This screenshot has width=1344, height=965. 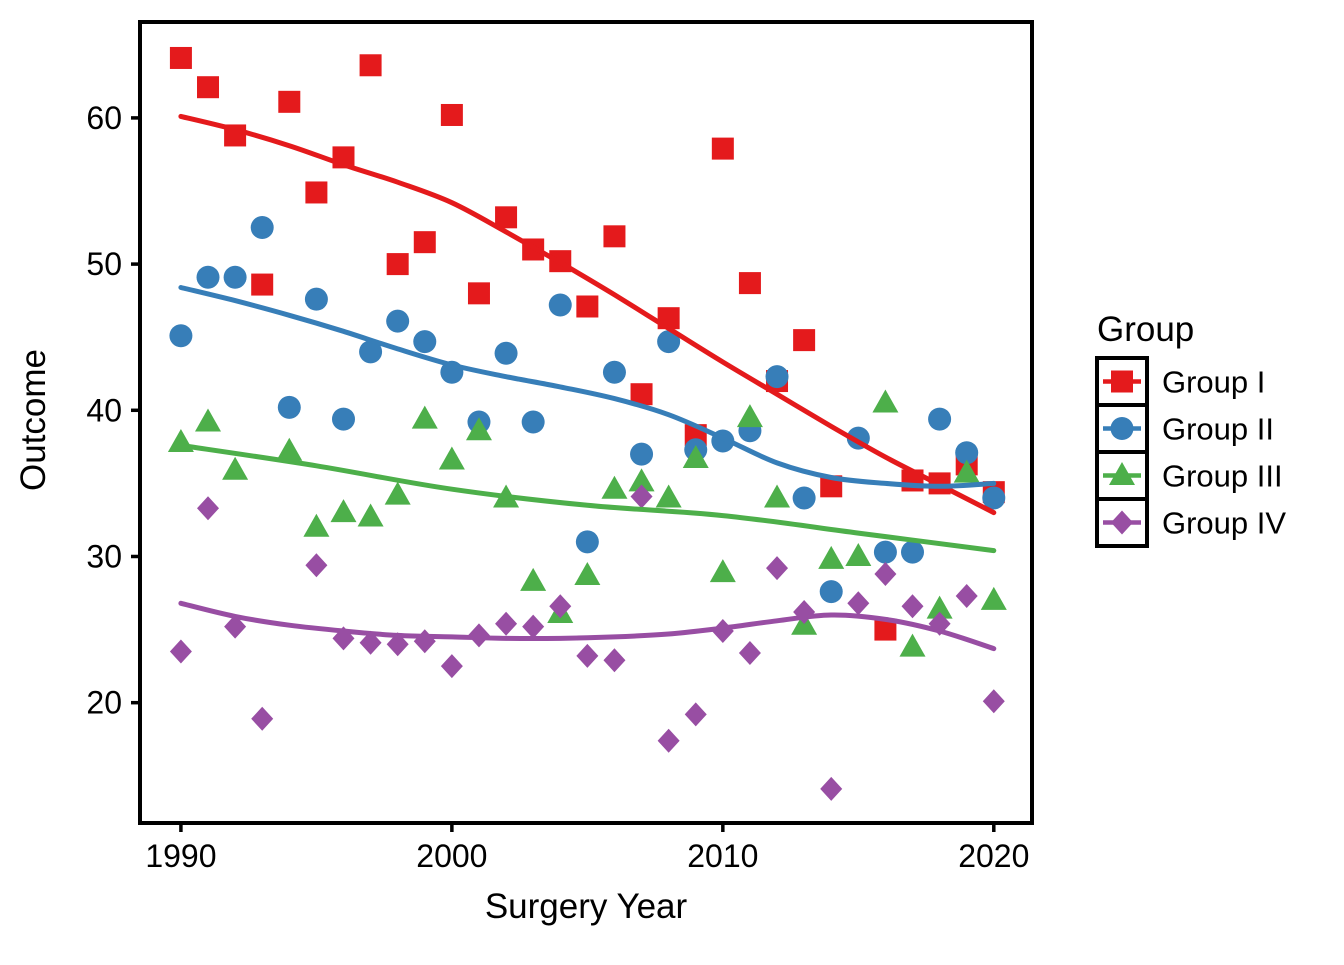 I want to click on legend-entry-4: Group IV, so click(x=1190, y=522).